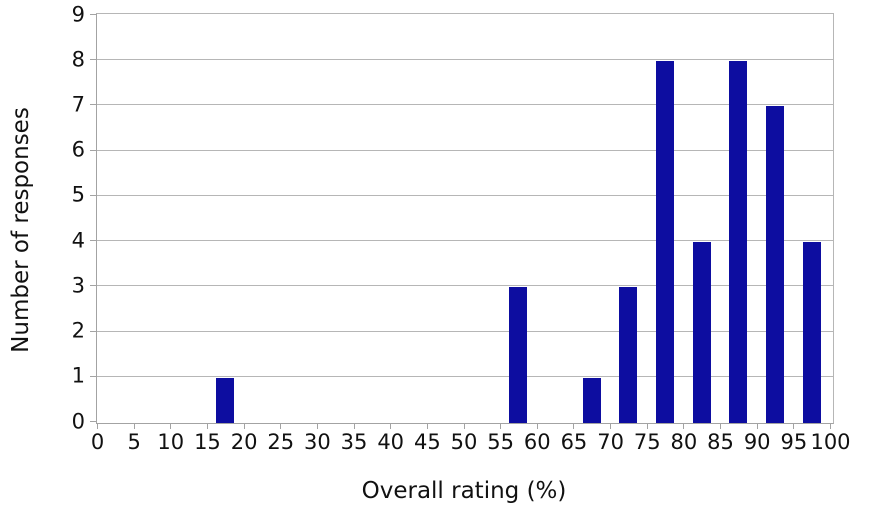 The height and width of the screenshot is (512, 869). Describe the element at coordinates (171, 442) in the screenshot. I see `x-tick-label: 10` at that location.